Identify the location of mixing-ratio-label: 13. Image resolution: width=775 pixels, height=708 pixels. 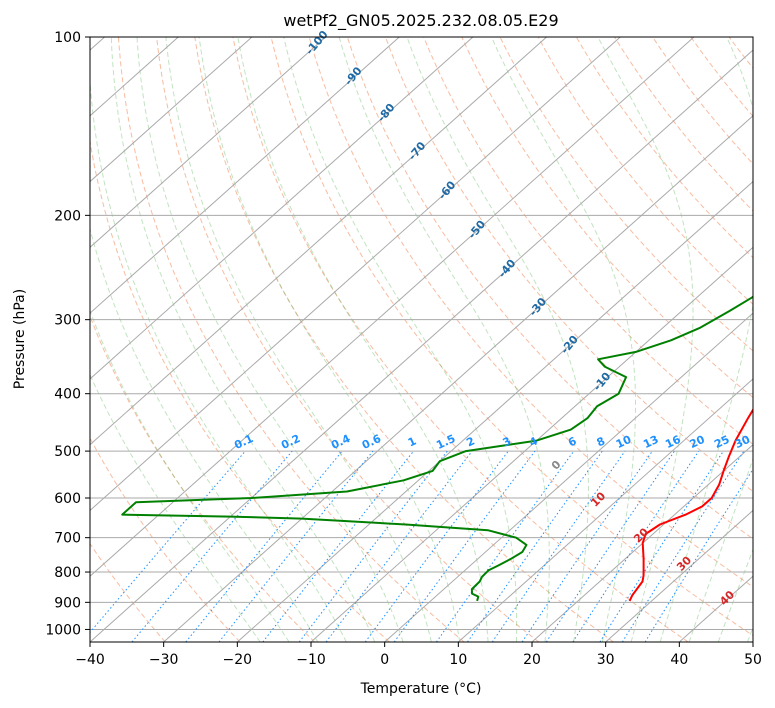
(650, 442).